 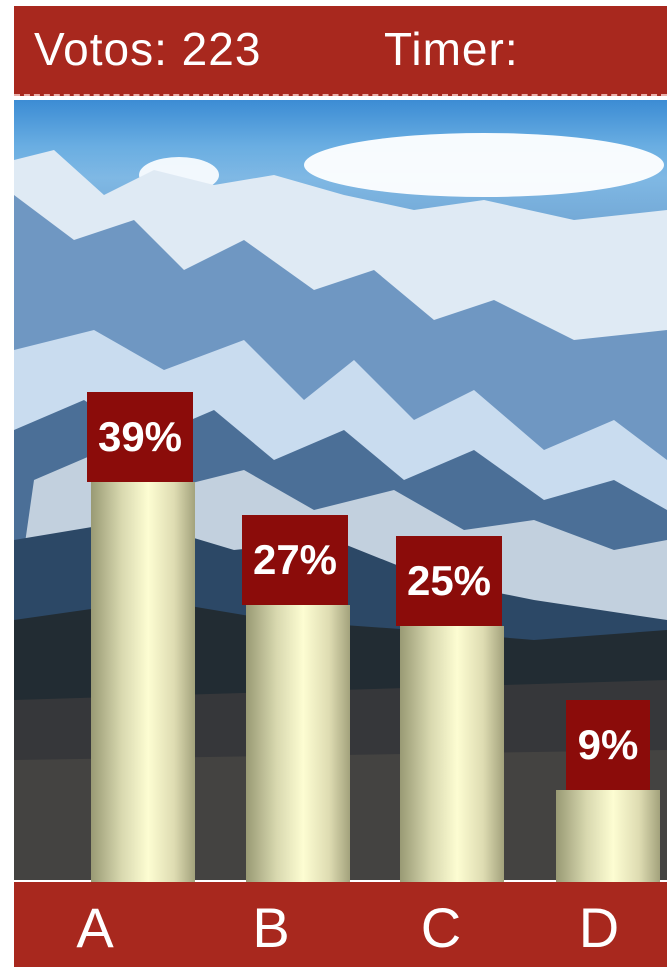 What do you see at coordinates (452, 753) in the screenshot?
I see `bar-c` at bounding box center [452, 753].